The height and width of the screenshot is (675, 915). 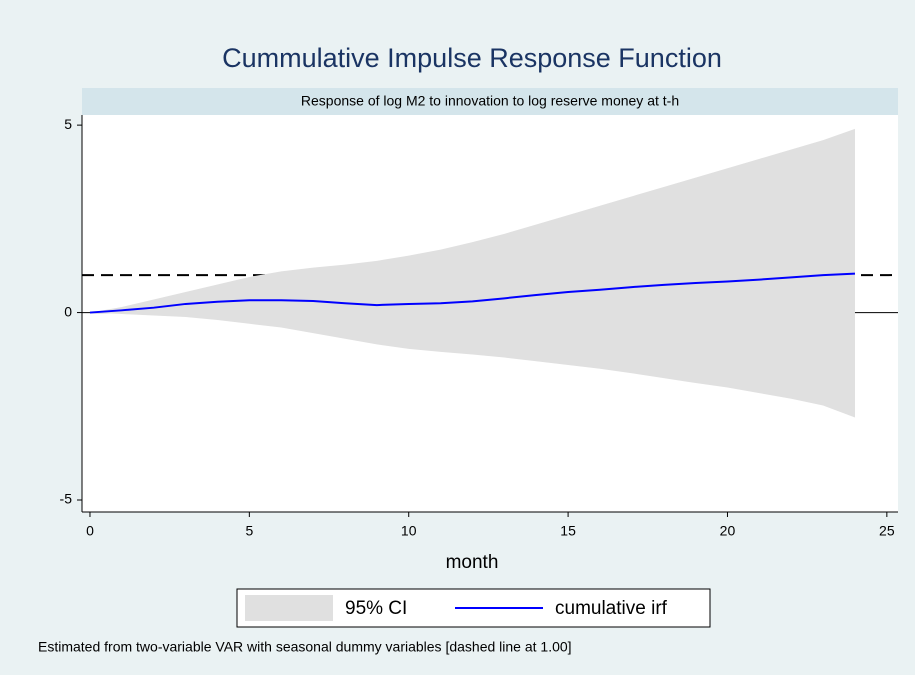 What do you see at coordinates (249, 531) in the screenshot?
I see `x-tick-label: 5` at bounding box center [249, 531].